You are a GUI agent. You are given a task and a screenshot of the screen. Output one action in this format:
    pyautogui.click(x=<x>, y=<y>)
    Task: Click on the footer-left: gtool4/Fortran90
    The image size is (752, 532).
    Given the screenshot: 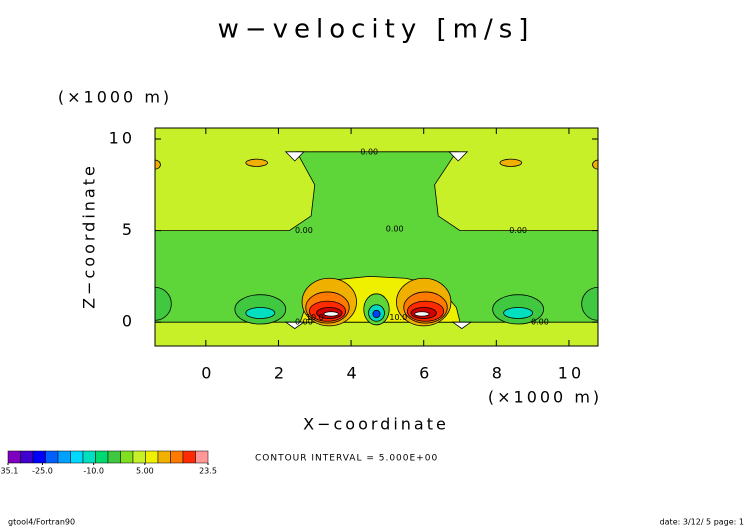 What is the action you would take?
    pyautogui.click(x=41, y=522)
    